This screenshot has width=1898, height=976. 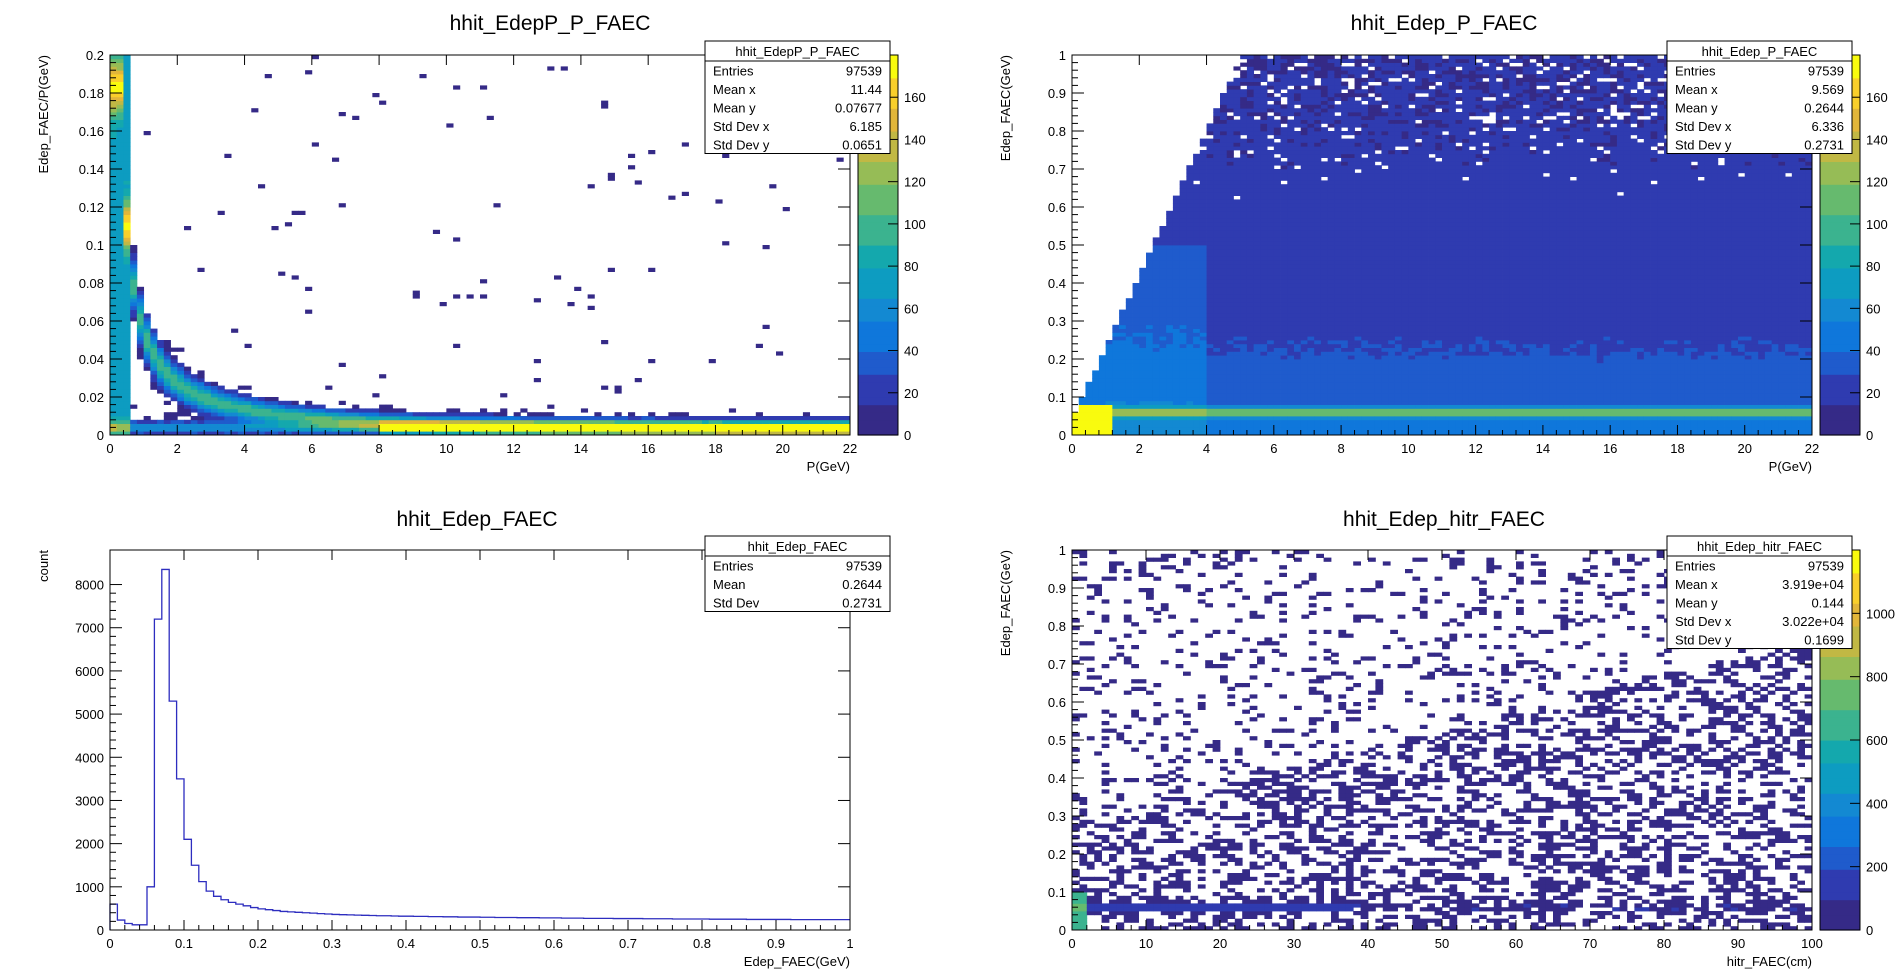 What do you see at coordinates (878, 218) in the screenshot?
I see `colorbar-cell` at bounding box center [878, 218].